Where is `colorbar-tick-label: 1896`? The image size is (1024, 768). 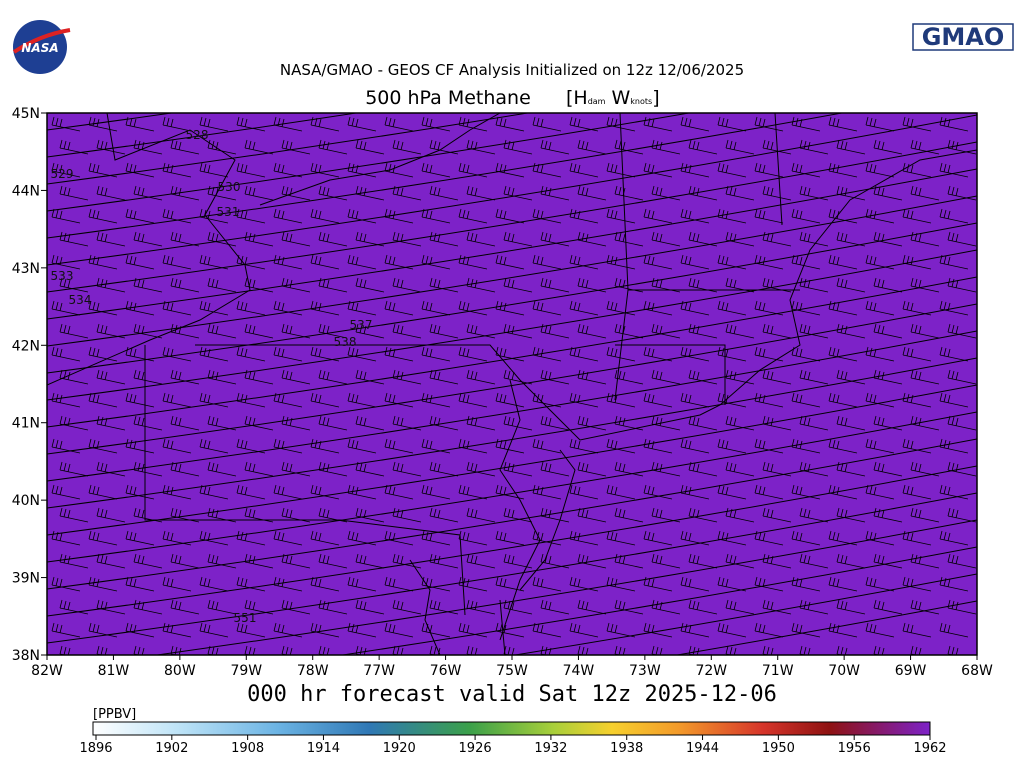
colorbar-tick-label: 1896 is located at coordinates (95, 748).